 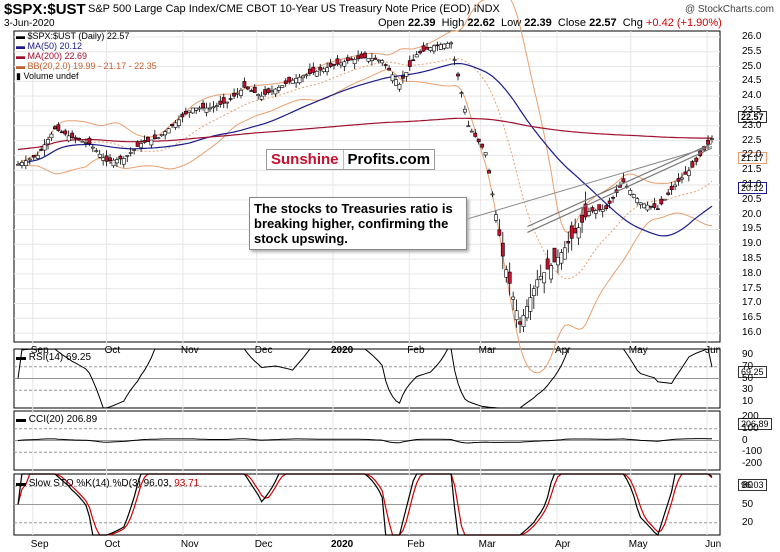 What do you see at coordinates (49, 46) in the screenshot?
I see `legend-ma50: ▬ MA(50) 20.12` at bounding box center [49, 46].